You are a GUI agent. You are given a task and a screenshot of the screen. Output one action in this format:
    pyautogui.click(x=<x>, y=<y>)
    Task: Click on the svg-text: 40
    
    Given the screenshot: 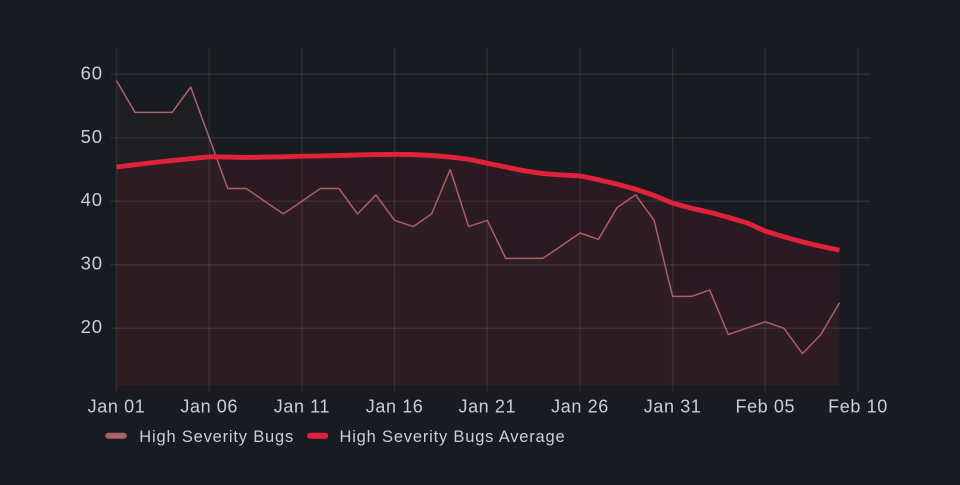 What is the action you would take?
    pyautogui.click(x=92, y=199)
    